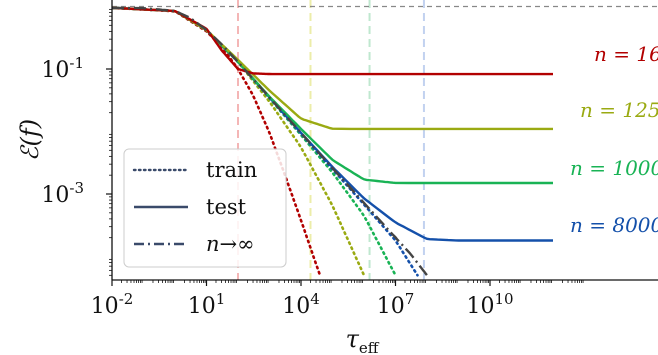  What do you see at coordinates (230, 244) in the screenshot?
I see `legend-label-dashdot: n→∞` at bounding box center [230, 244].